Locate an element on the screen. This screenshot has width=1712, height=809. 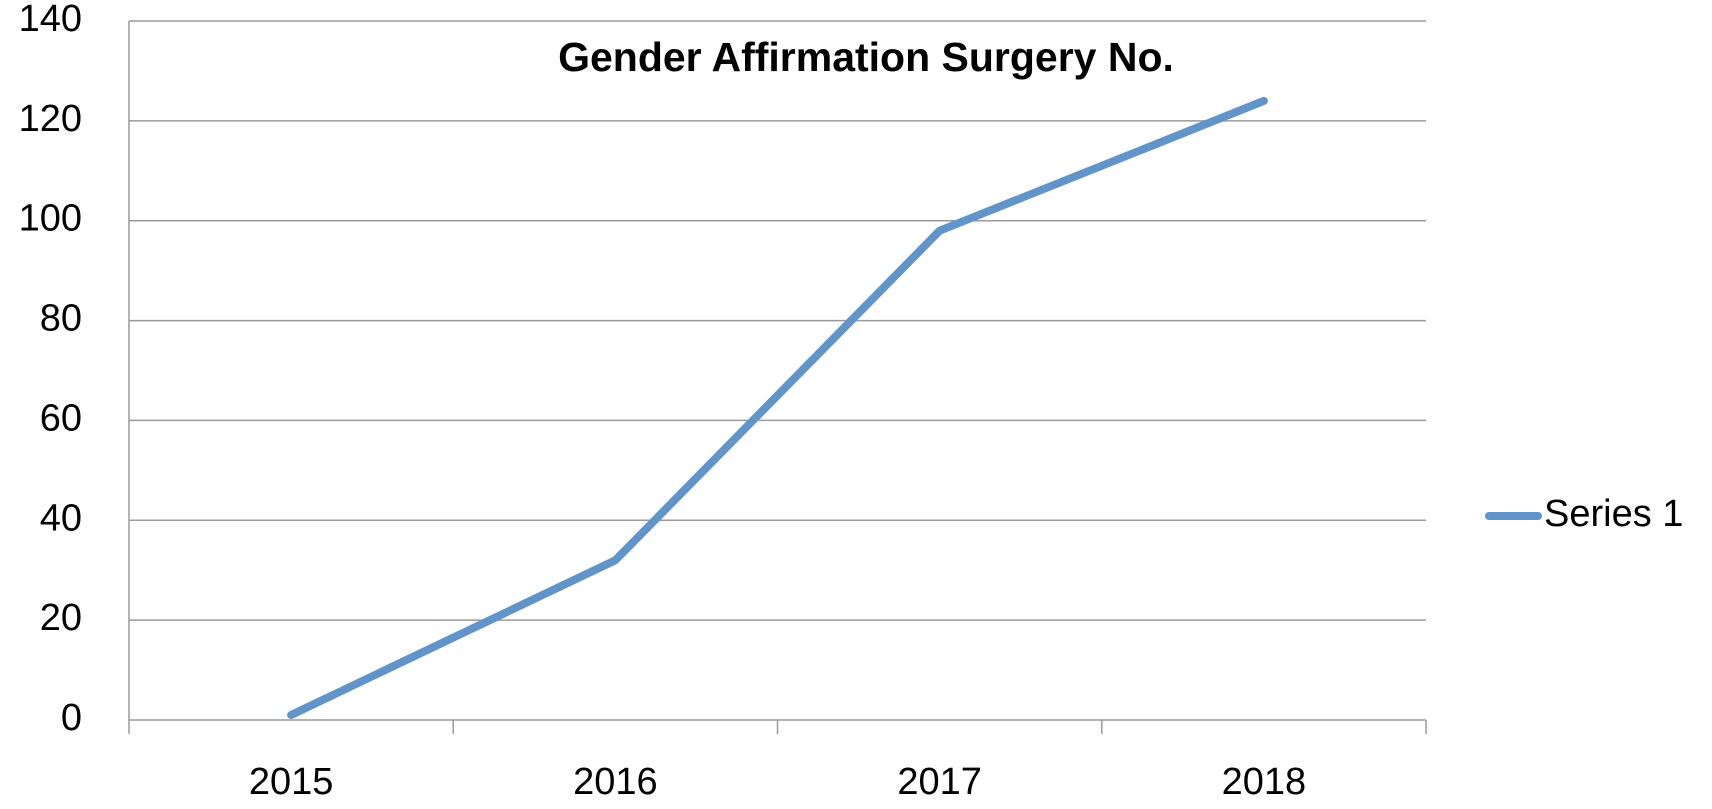
y-tick-label: 80 is located at coordinates (61, 319).